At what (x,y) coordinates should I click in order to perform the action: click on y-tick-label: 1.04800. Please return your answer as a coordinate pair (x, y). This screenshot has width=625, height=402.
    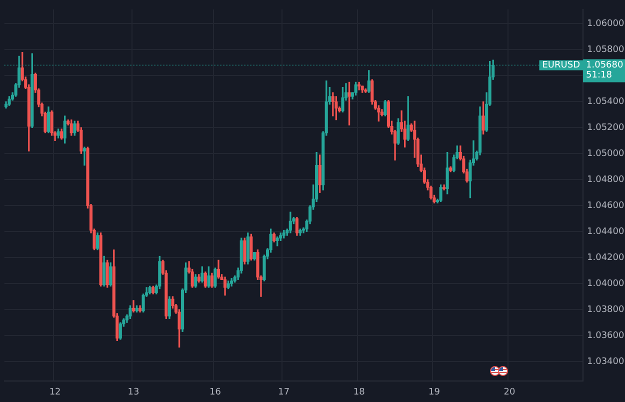
    Looking at the image, I should click on (605, 179).